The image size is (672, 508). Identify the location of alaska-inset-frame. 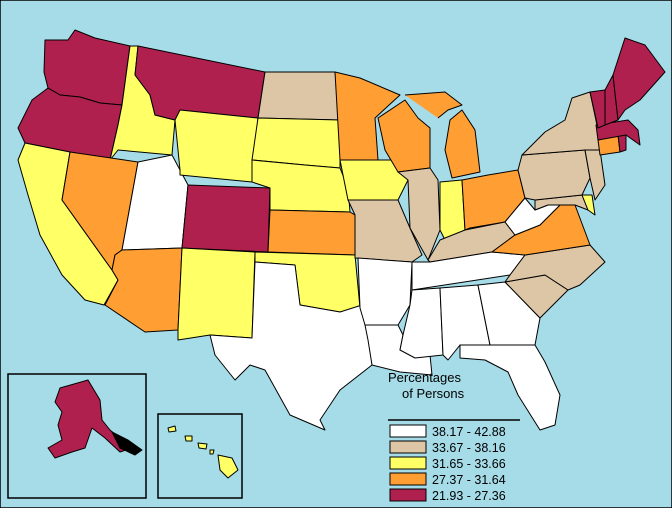
(77, 436).